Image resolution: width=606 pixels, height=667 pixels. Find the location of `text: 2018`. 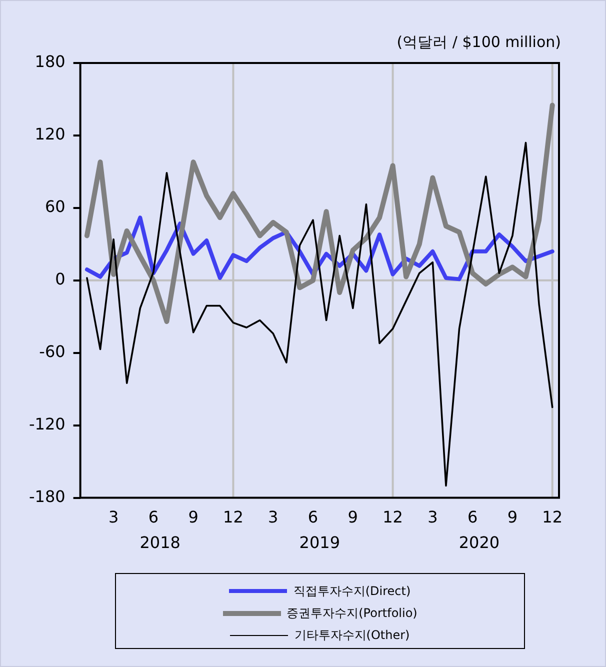

text: 2018 is located at coordinates (160, 542).